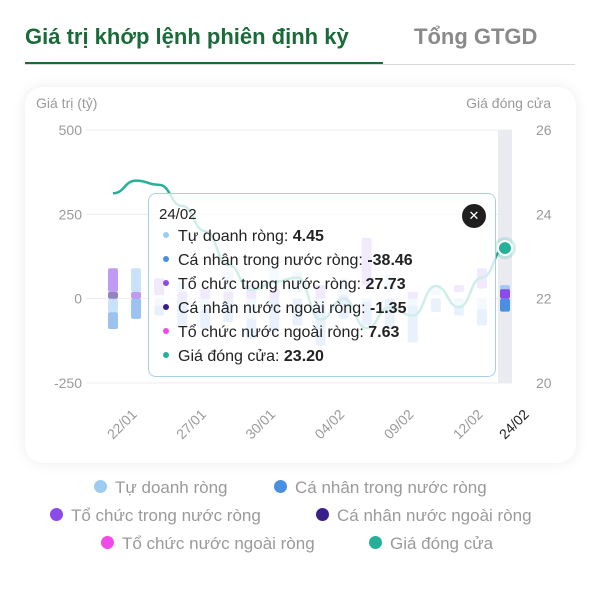  What do you see at coordinates (476, 36) in the screenshot?
I see `tab-total-trading-value: Tổng GTGD` at bounding box center [476, 36].